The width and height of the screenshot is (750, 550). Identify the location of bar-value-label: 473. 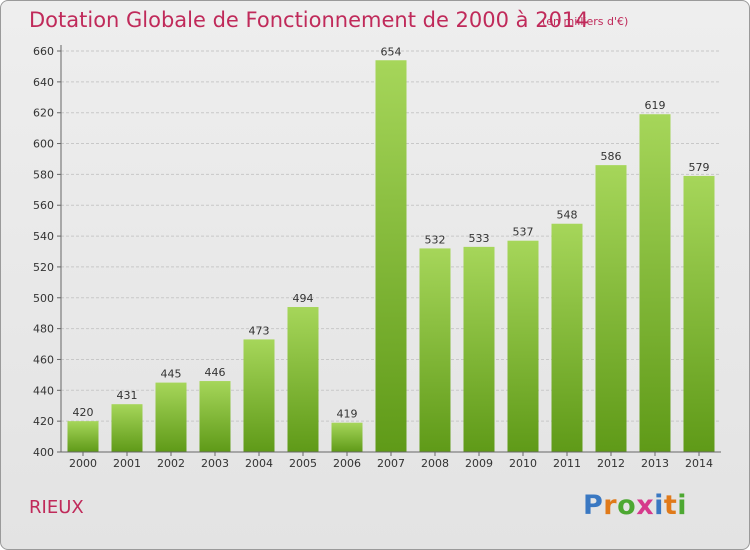
(259, 330).